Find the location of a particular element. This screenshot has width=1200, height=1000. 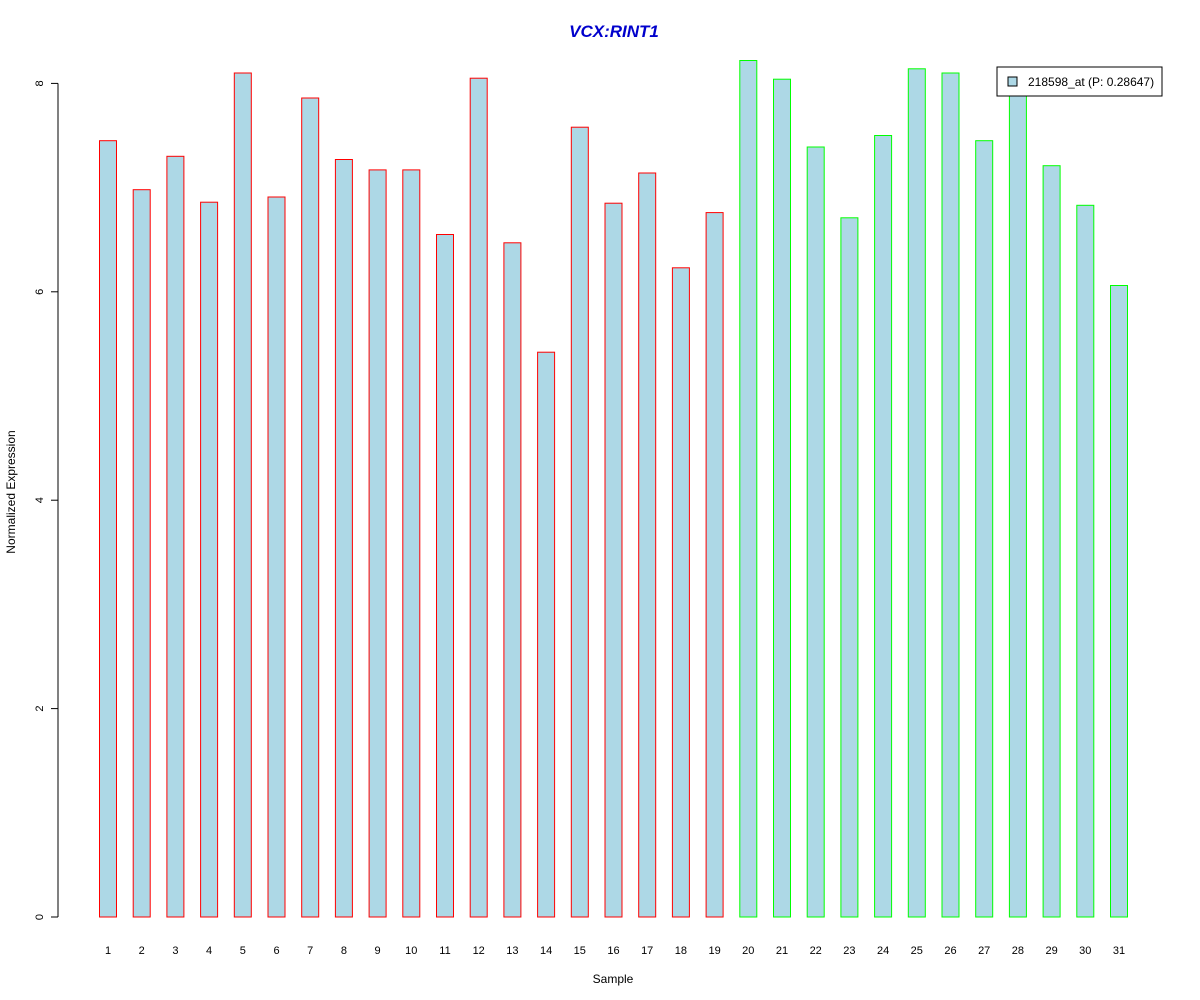

x-tick-label-1: 1 is located at coordinates (108, 951).